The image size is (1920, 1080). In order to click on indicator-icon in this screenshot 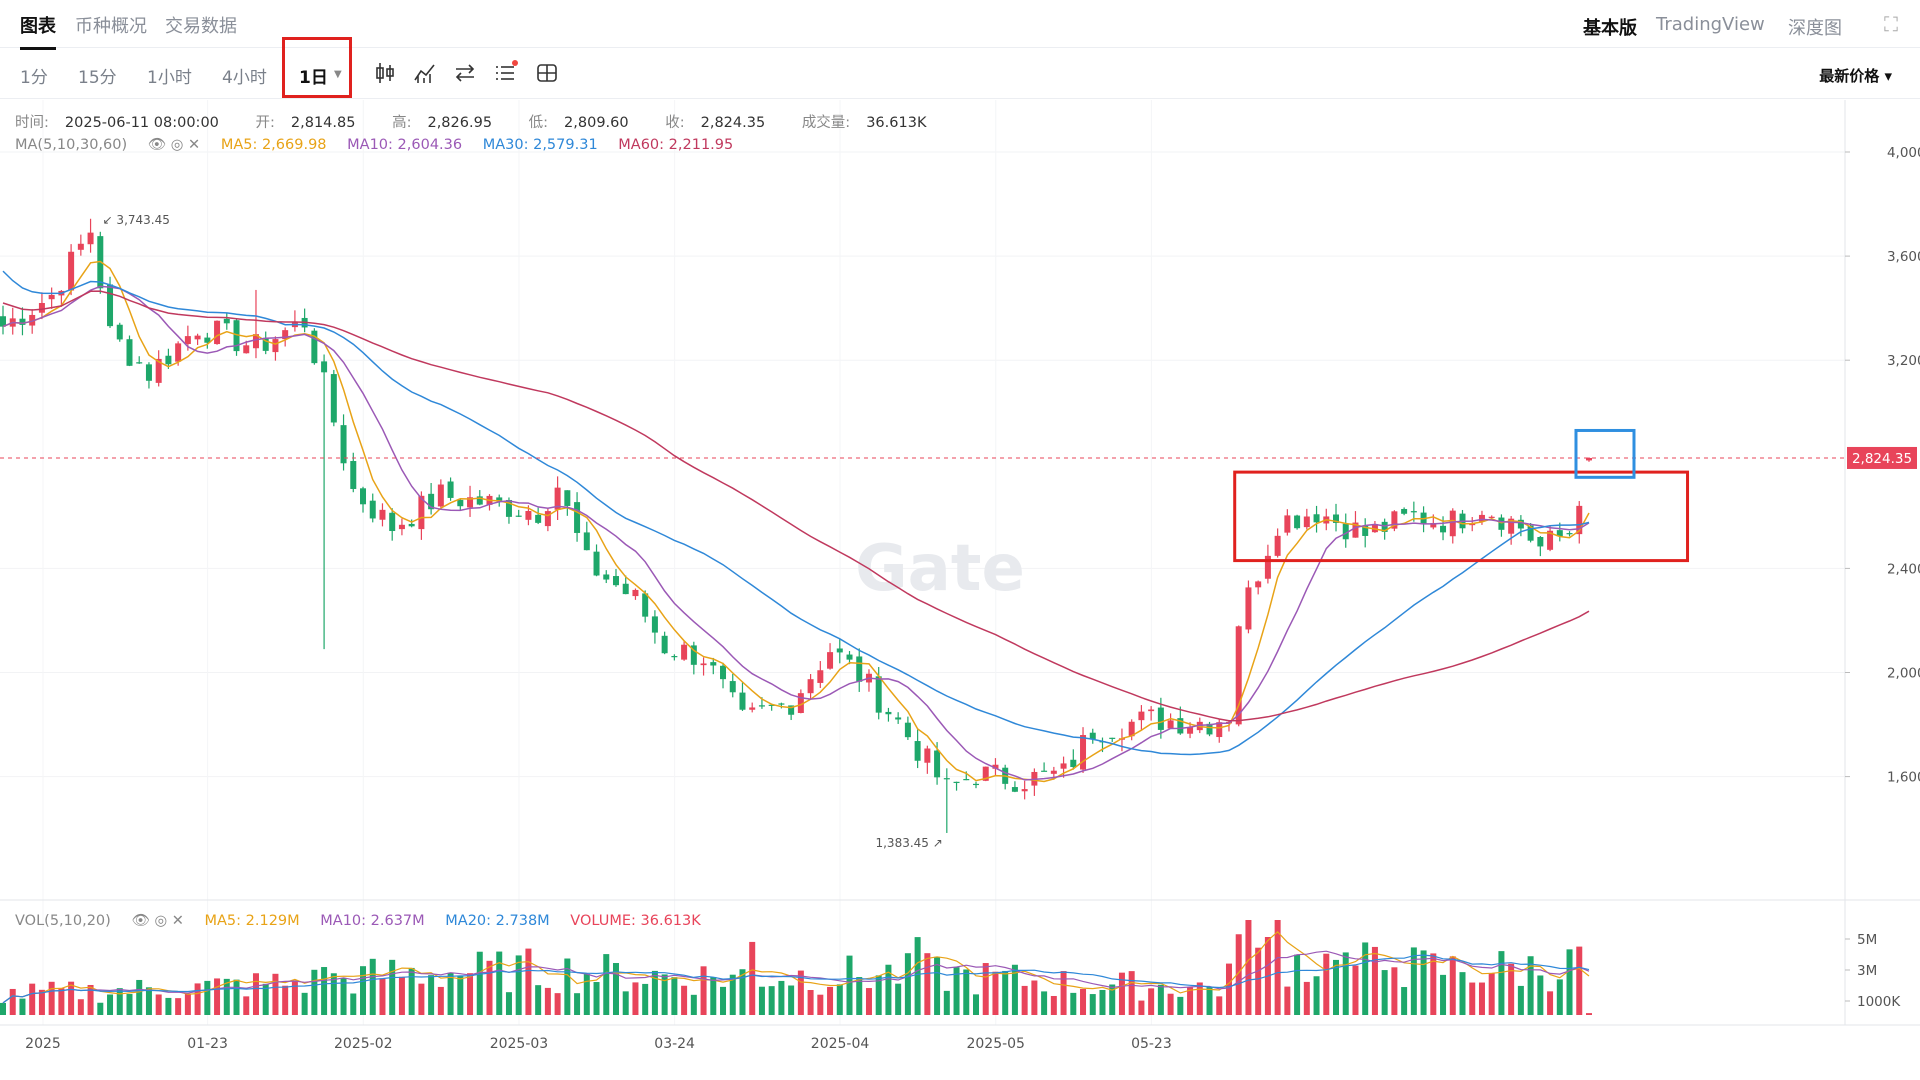, I will do `click(425, 73)`.